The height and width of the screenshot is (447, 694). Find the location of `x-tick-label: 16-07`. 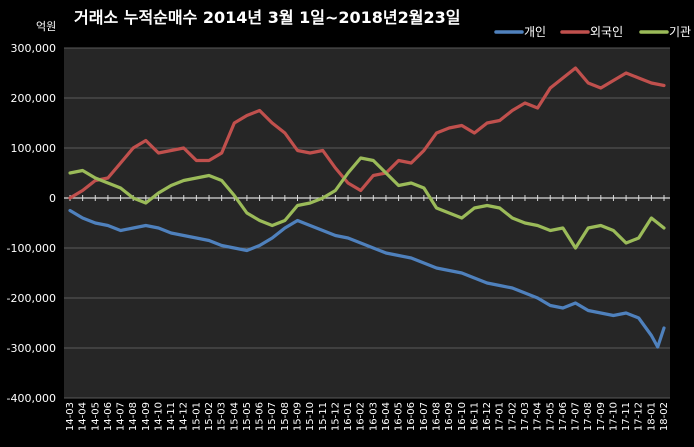

x-tick-label: 16-07 is located at coordinates (424, 416).